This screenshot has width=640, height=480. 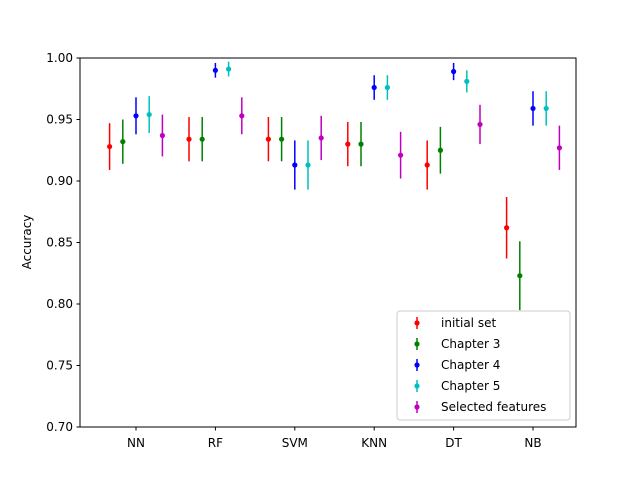 I want to click on legend-label: Chapter 3, so click(x=470, y=344).